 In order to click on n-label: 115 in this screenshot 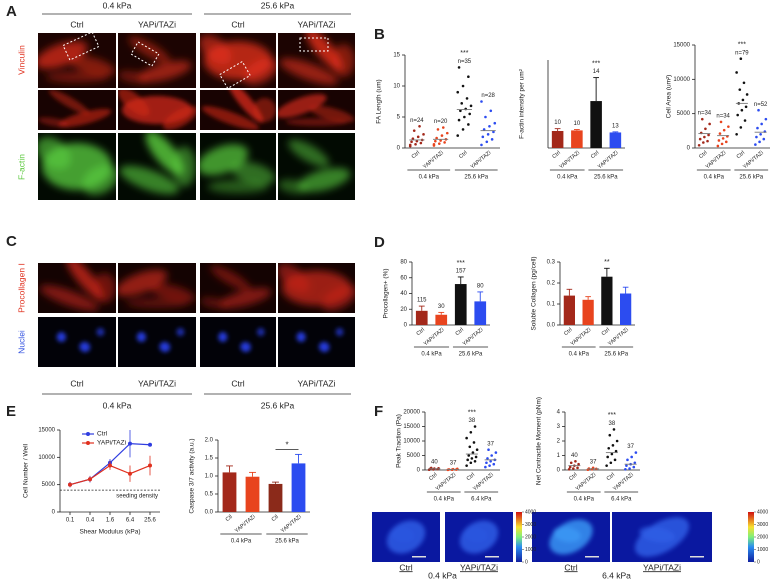, I will do `click(422, 301)`.